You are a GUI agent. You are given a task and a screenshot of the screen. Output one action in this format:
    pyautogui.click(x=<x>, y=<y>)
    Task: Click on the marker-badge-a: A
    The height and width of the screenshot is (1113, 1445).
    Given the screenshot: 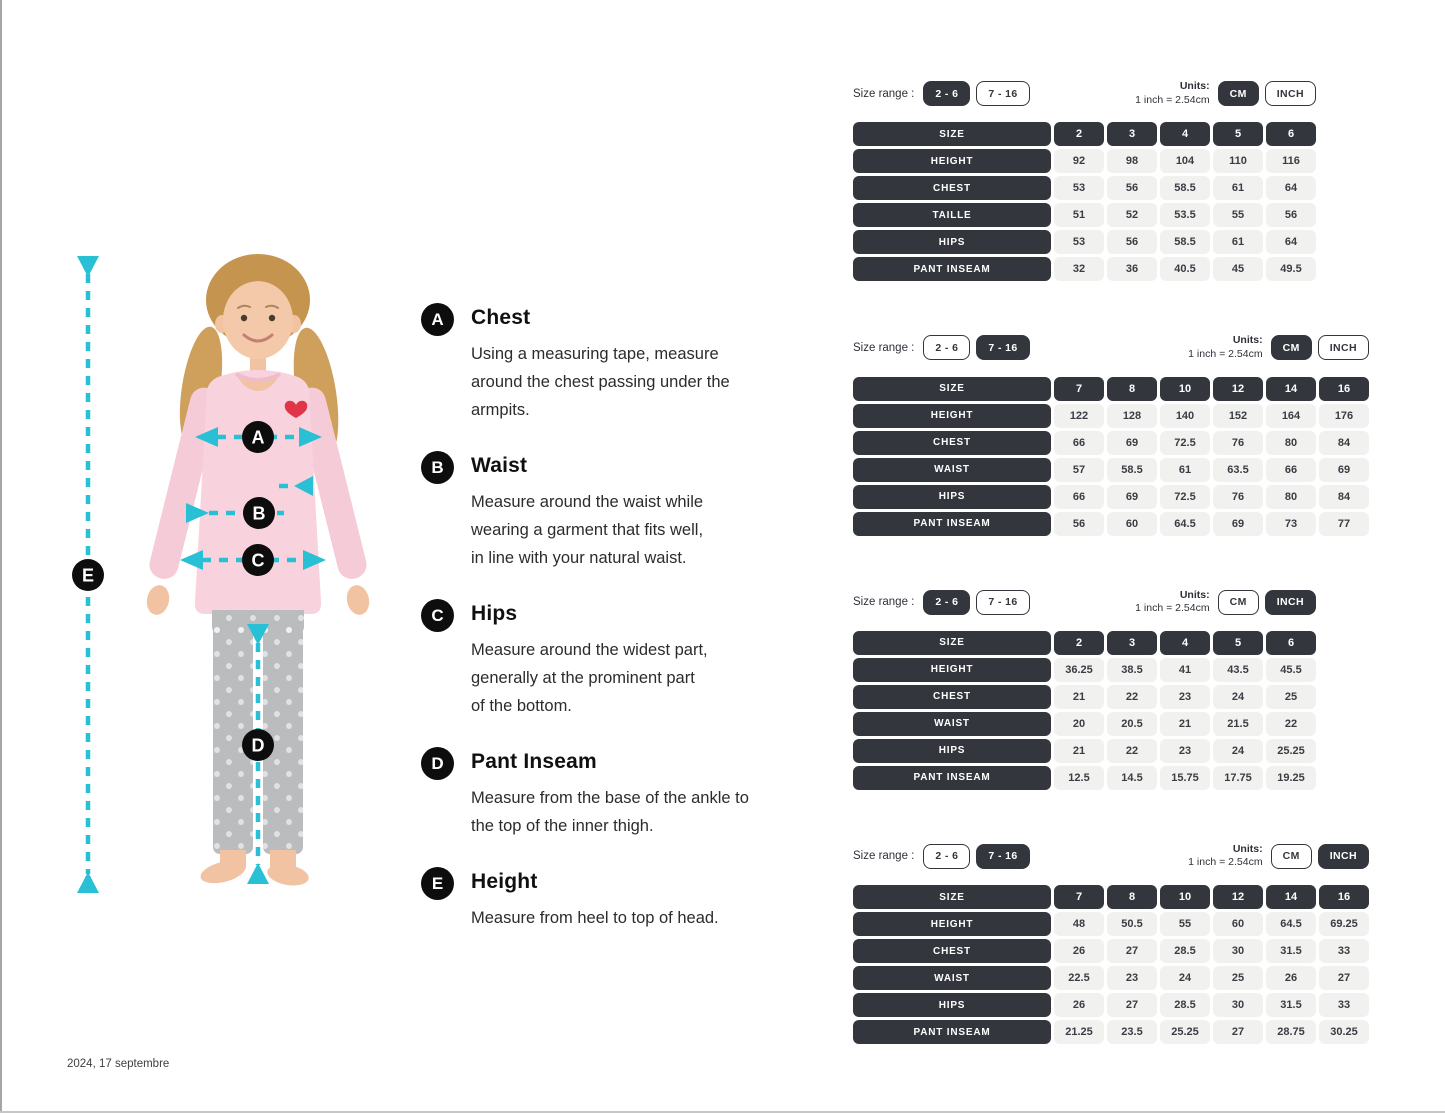 What is the action you would take?
    pyautogui.click(x=437, y=319)
    